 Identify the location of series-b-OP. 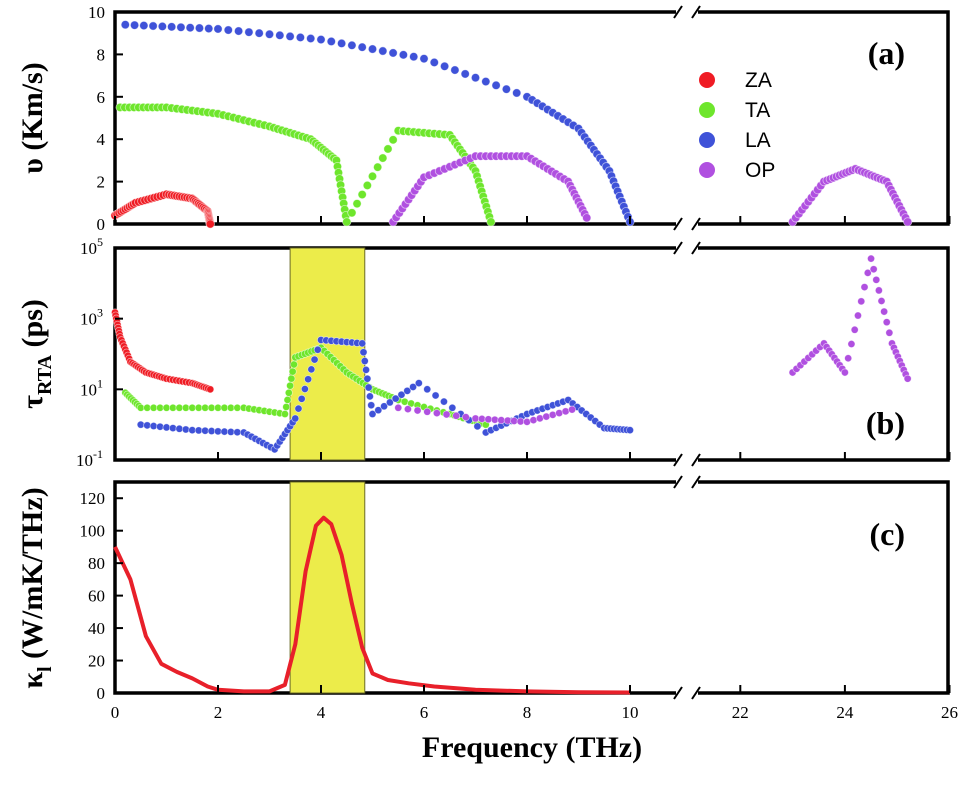
(653, 340).